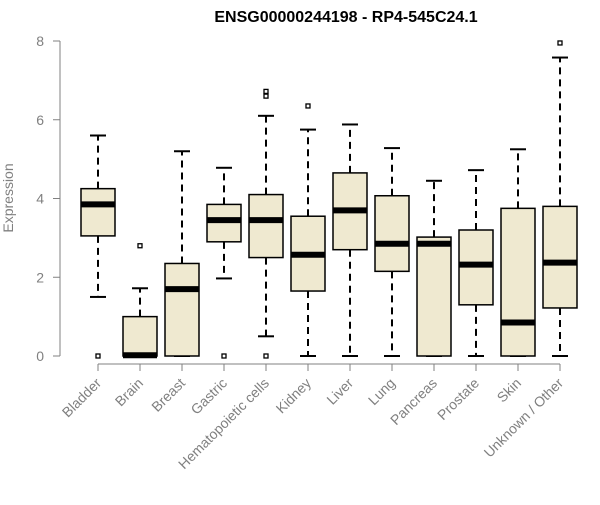  I want to click on y-tick-label: 0, so click(40, 356).